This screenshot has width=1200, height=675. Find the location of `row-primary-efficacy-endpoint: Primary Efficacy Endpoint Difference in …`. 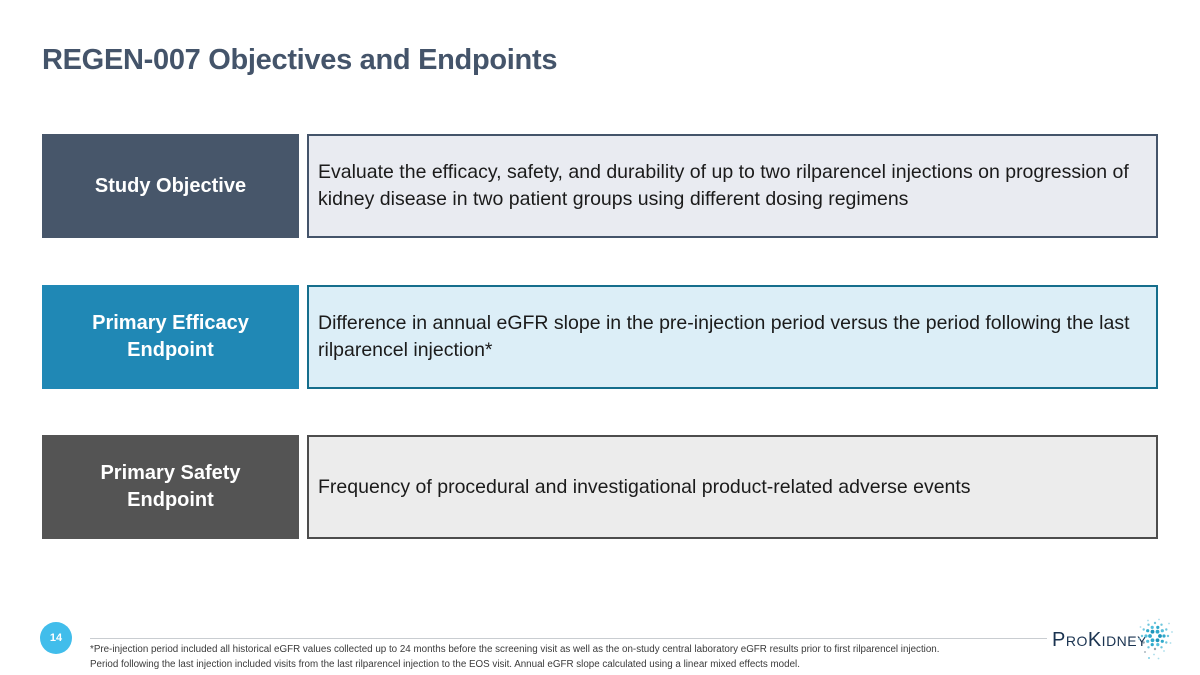

row-primary-efficacy-endpoint: Primary Efficacy Endpoint Difference in … is located at coordinates (600, 337).